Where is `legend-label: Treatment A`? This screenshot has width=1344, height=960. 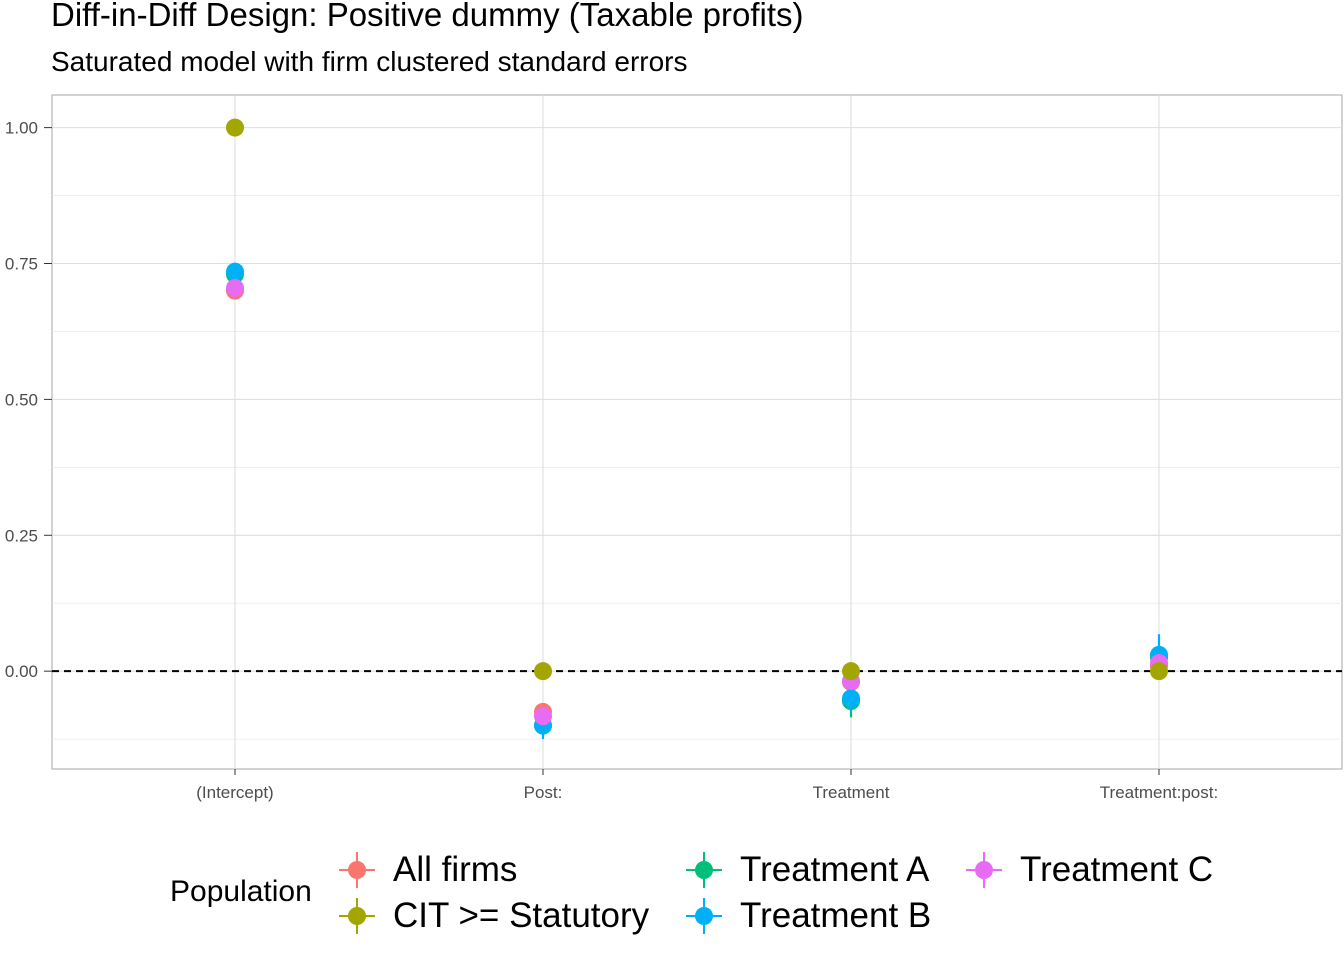 legend-label: Treatment A is located at coordinates (835, 869).